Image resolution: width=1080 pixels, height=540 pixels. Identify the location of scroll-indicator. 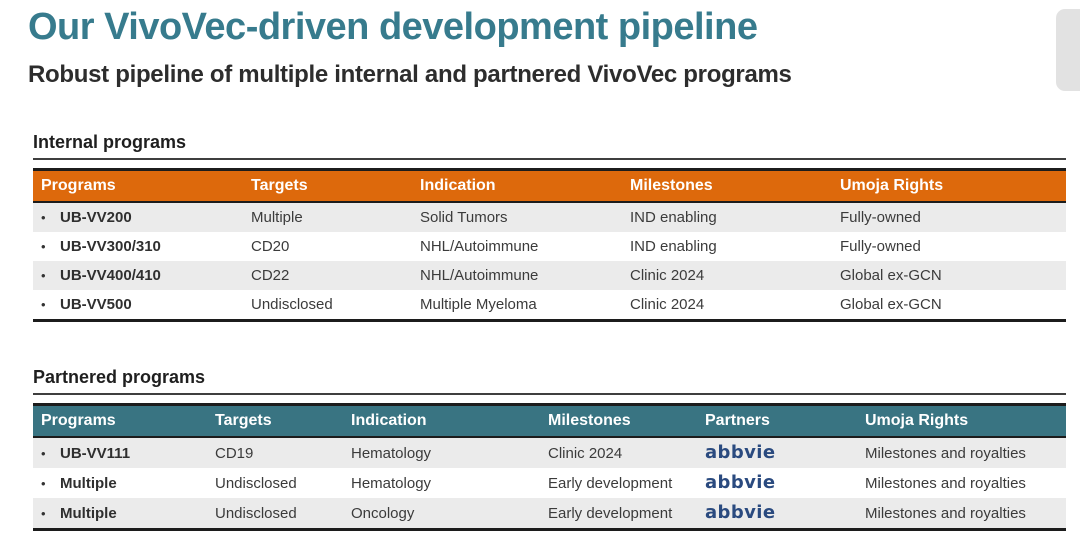
(1068, 50).